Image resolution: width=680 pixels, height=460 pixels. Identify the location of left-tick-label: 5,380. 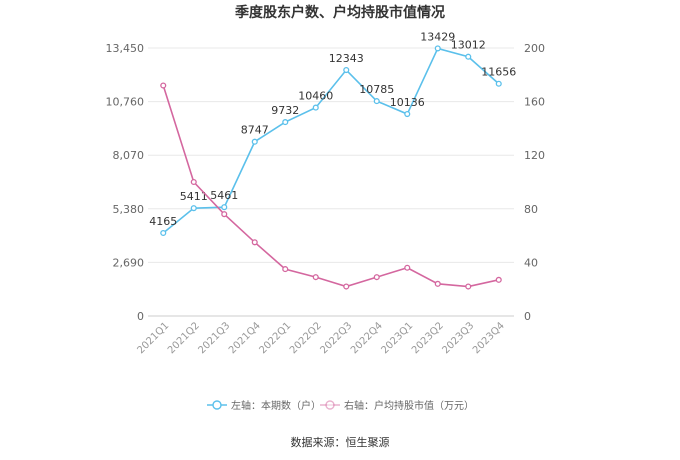
(129, 209).